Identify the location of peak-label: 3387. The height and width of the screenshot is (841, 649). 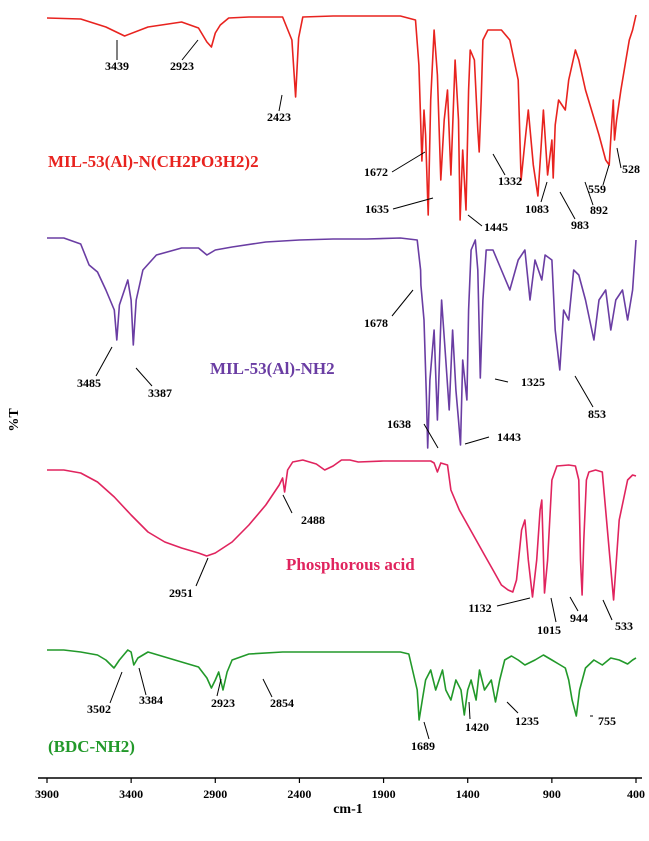
(160, 393).